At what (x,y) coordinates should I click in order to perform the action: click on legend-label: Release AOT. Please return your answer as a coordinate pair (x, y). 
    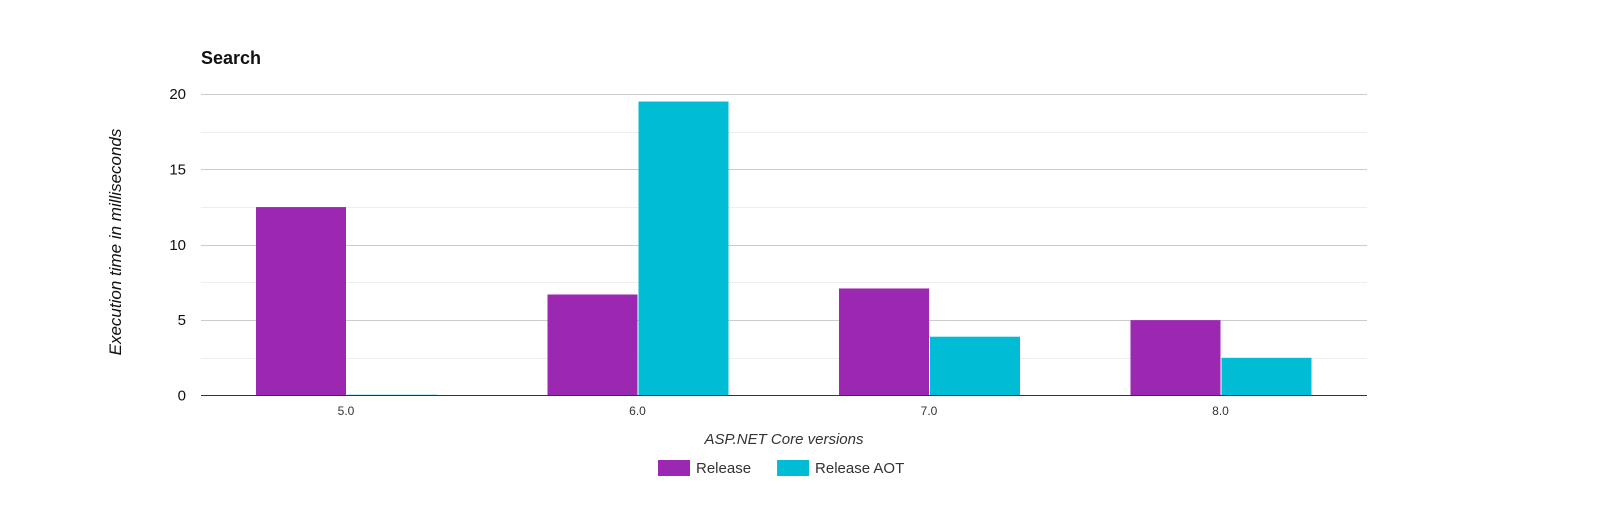
    Looking at the image, I should click on (859, 468).